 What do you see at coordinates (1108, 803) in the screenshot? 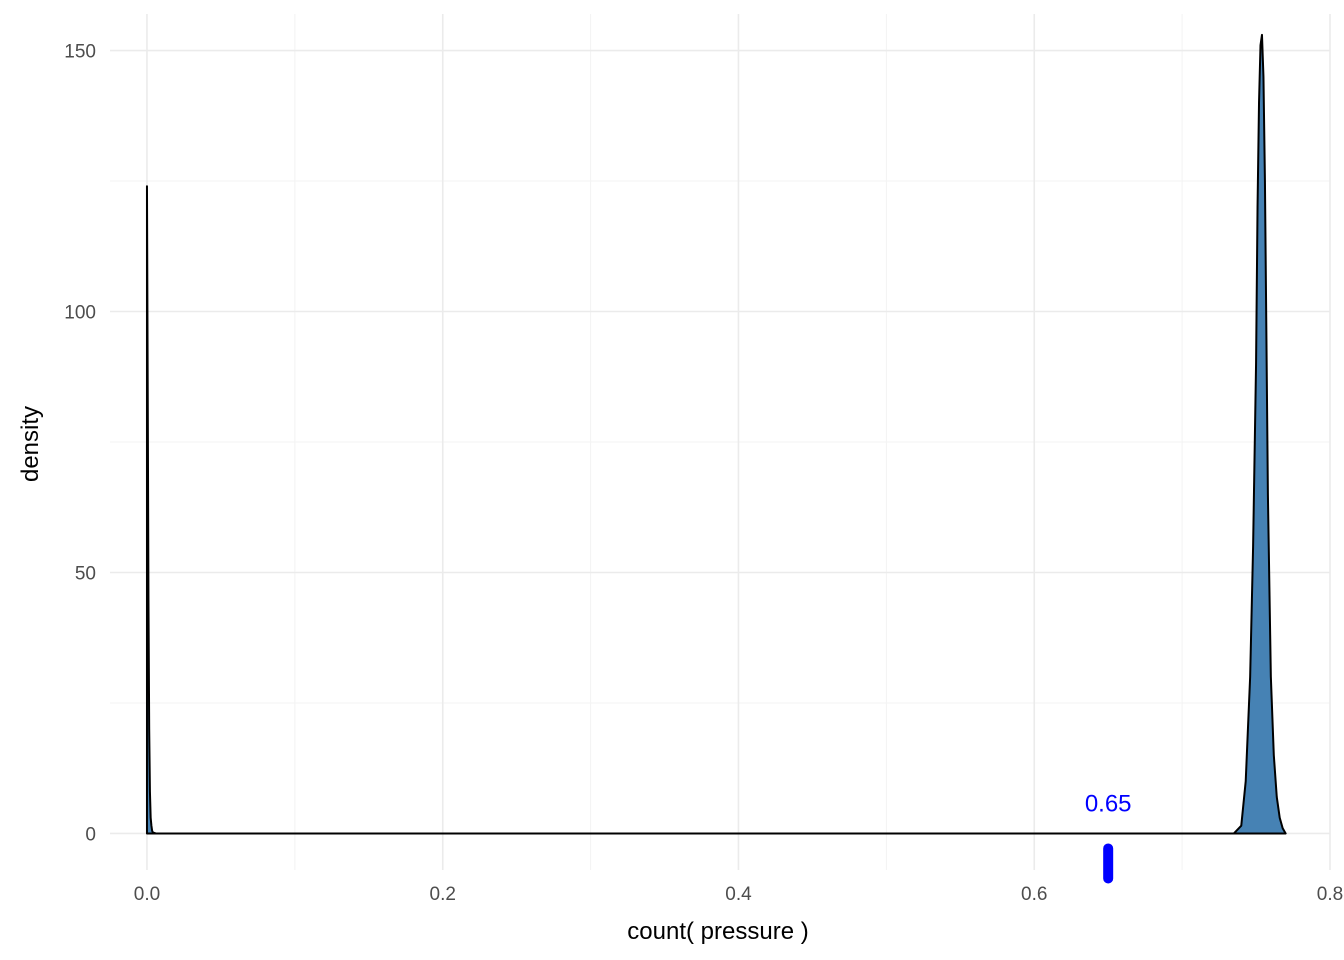
I see `annotation-label: 0.65` at bounding box center [1108, 803].